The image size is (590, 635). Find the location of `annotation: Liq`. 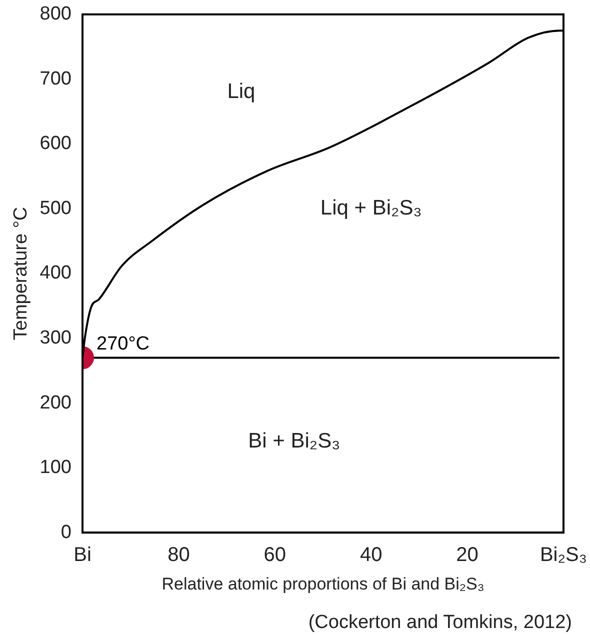

annotation: Liq is located at coordinates (241, 91).